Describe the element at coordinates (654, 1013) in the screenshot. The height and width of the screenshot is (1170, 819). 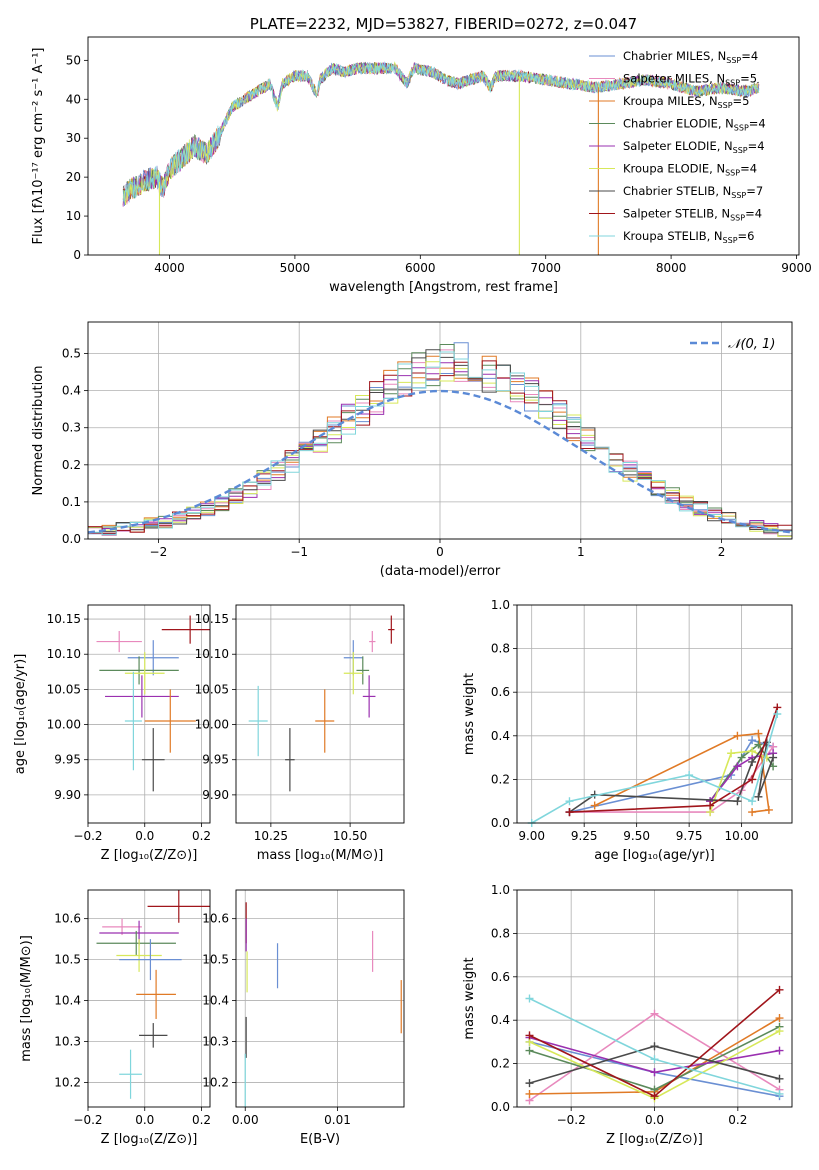
I see `salp_miles-weight-marker` at that location.